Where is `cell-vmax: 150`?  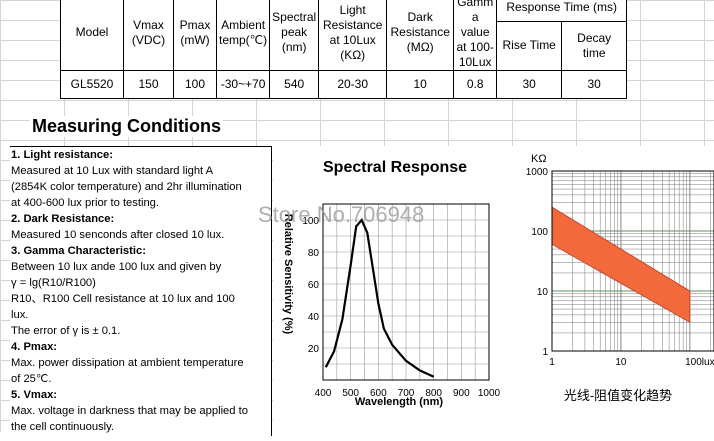 cell-vmax: 150 is located at coordinates (148, 84).